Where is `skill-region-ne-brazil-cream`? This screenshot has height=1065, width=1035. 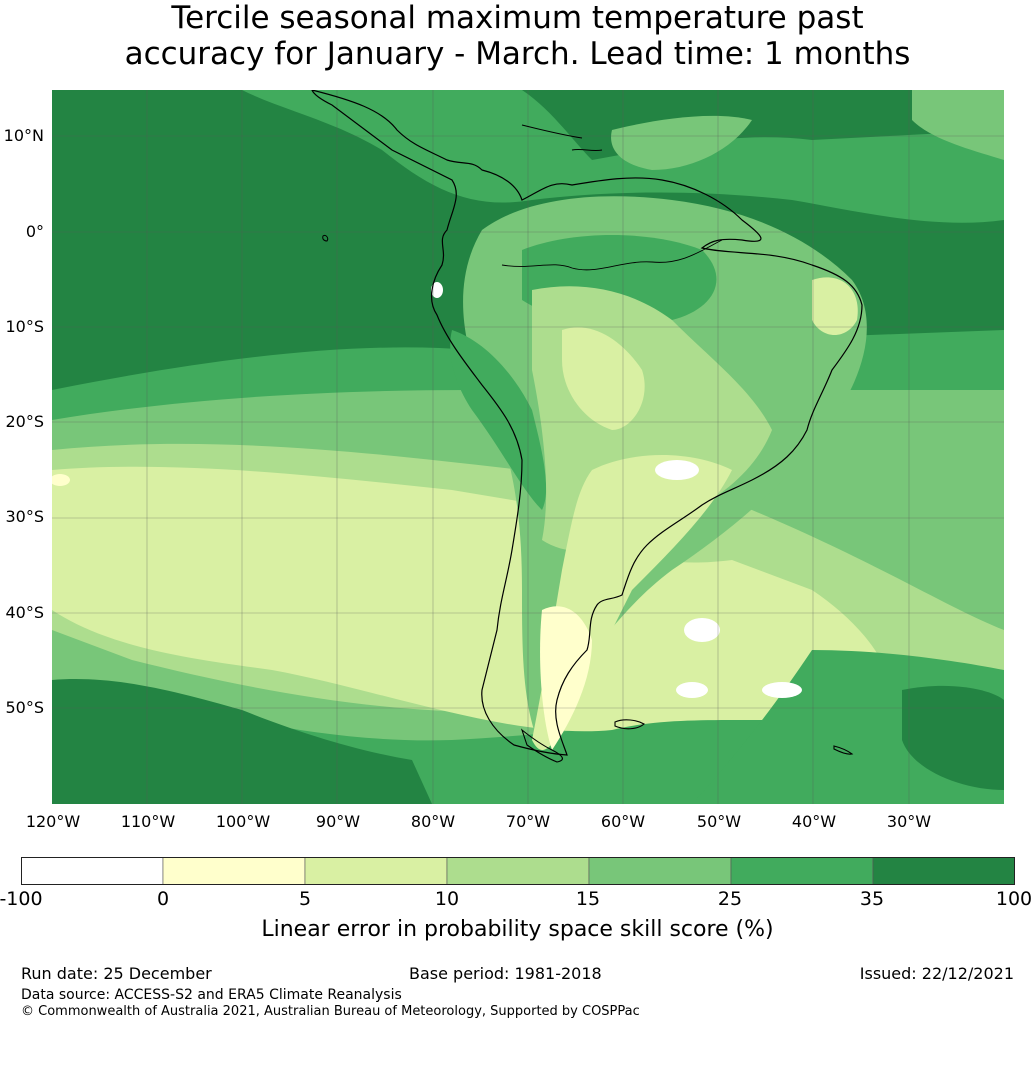
skill-region-ne-brazil-cream is located at coordinates (835, 306).